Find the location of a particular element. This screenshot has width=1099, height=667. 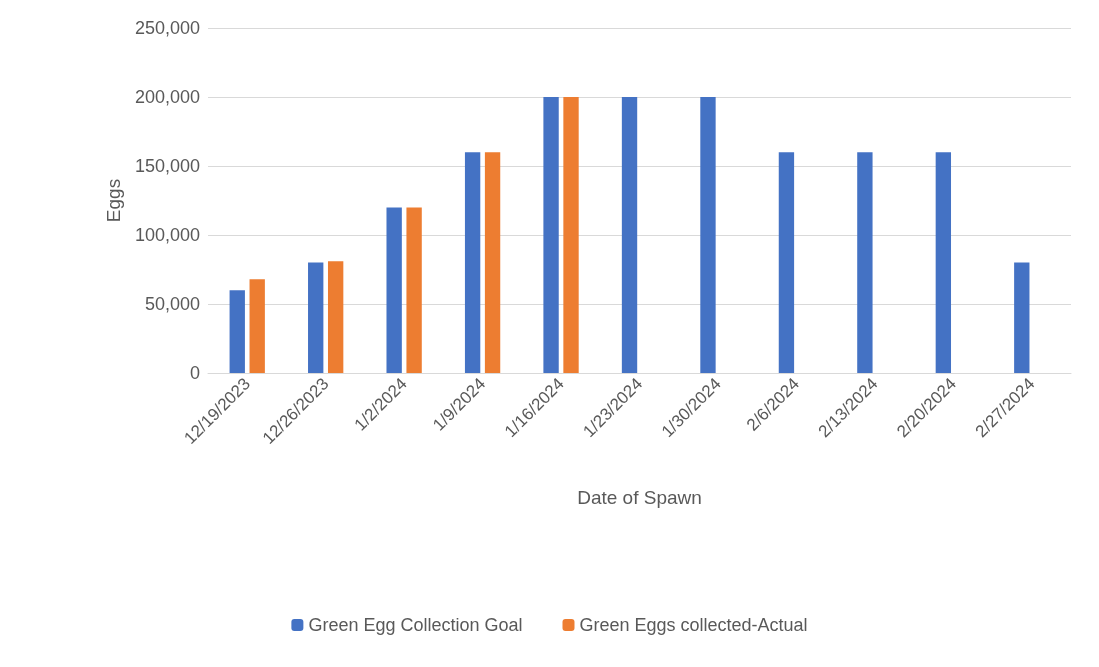

x-axis-title: Date of Spawn is located at coordinates (639, 497).